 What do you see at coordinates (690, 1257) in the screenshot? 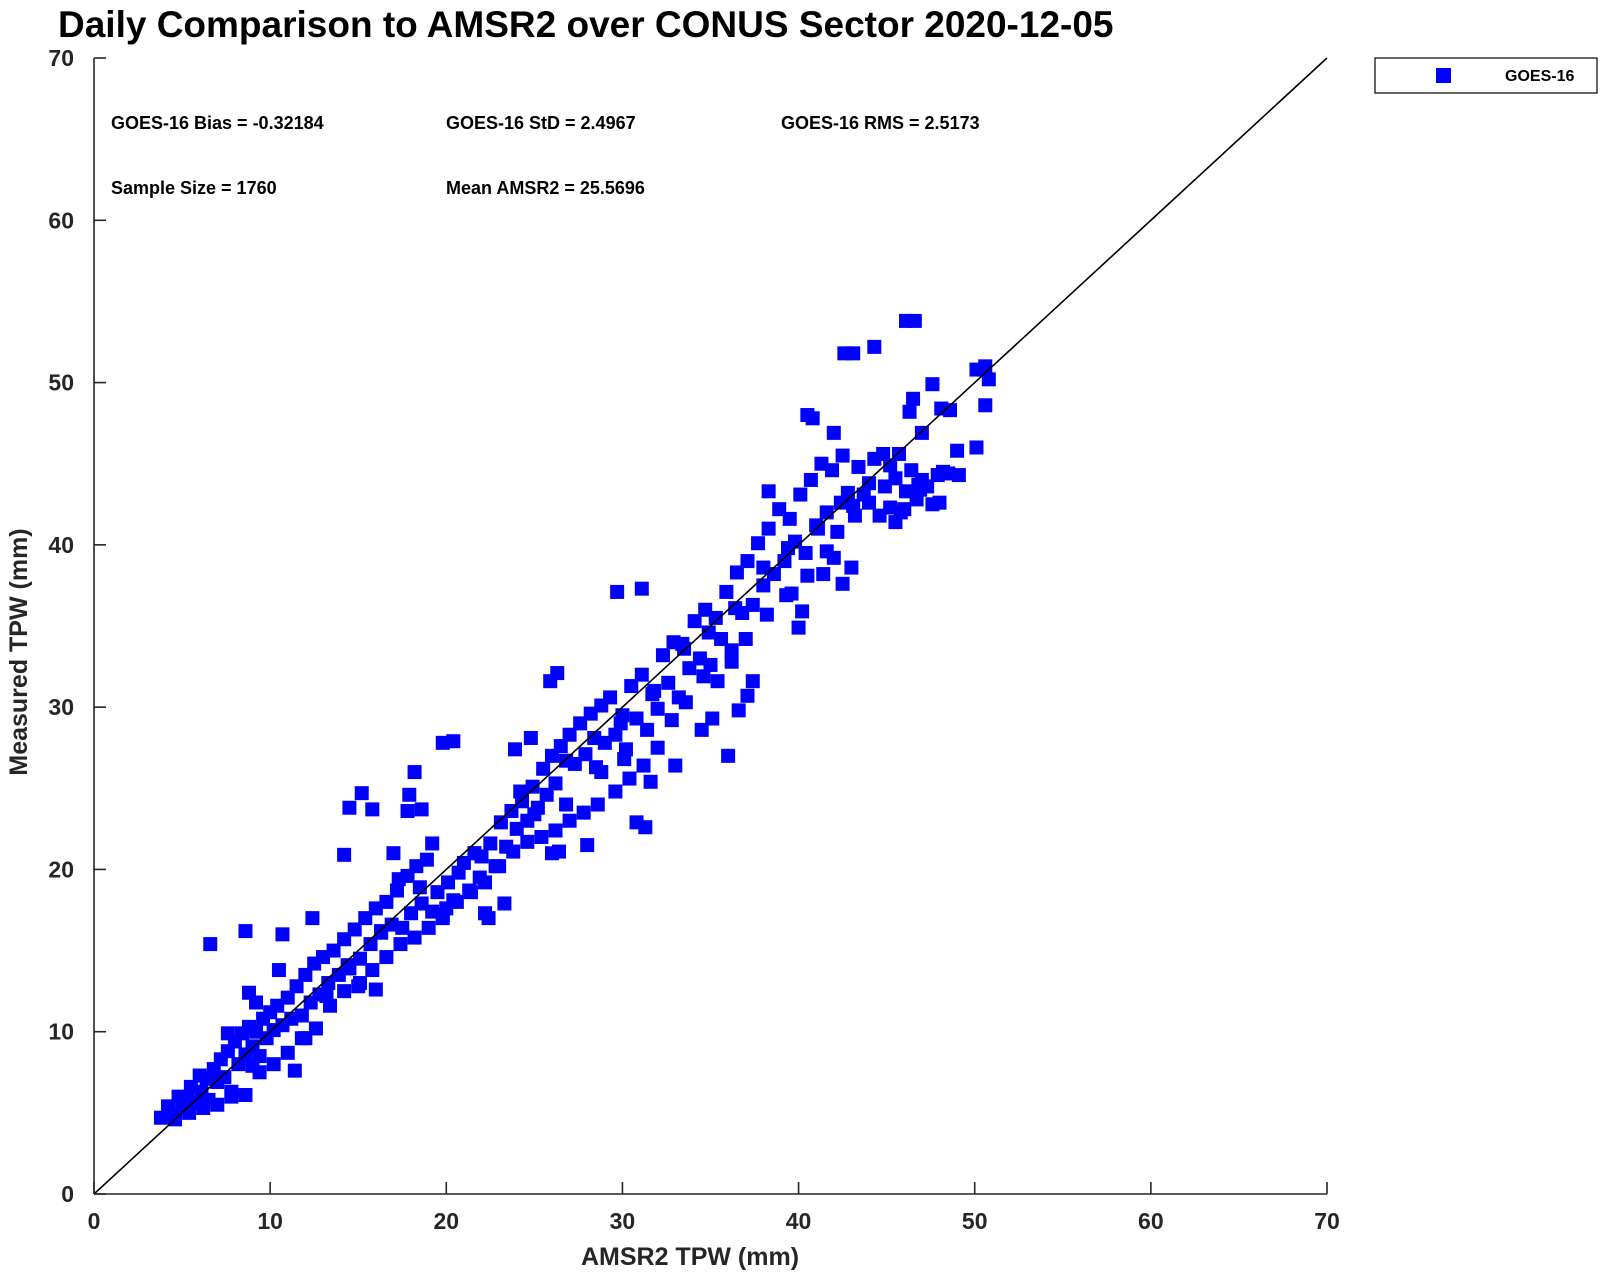
I see `x-axis-label: AMSR2 TPW (mm)` at bounding box center [690, 1257].